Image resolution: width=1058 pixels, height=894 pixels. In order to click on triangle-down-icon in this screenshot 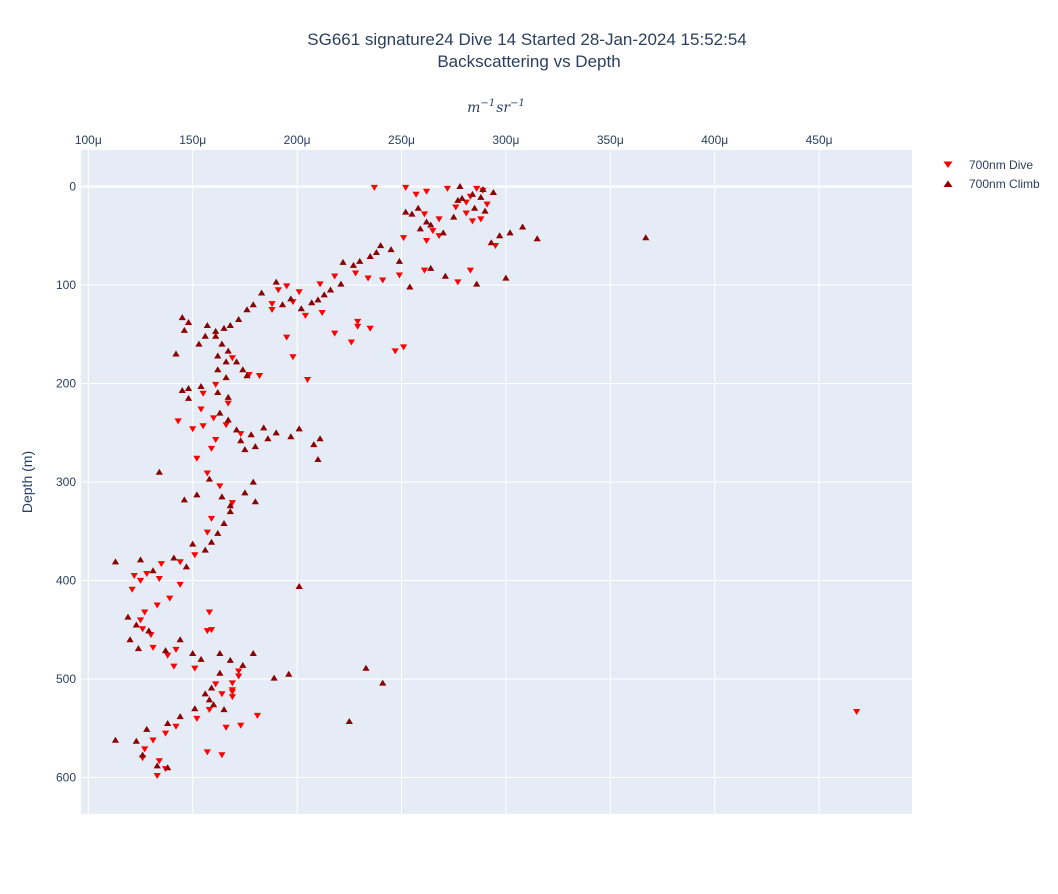, I will do `click(948, 164)`.